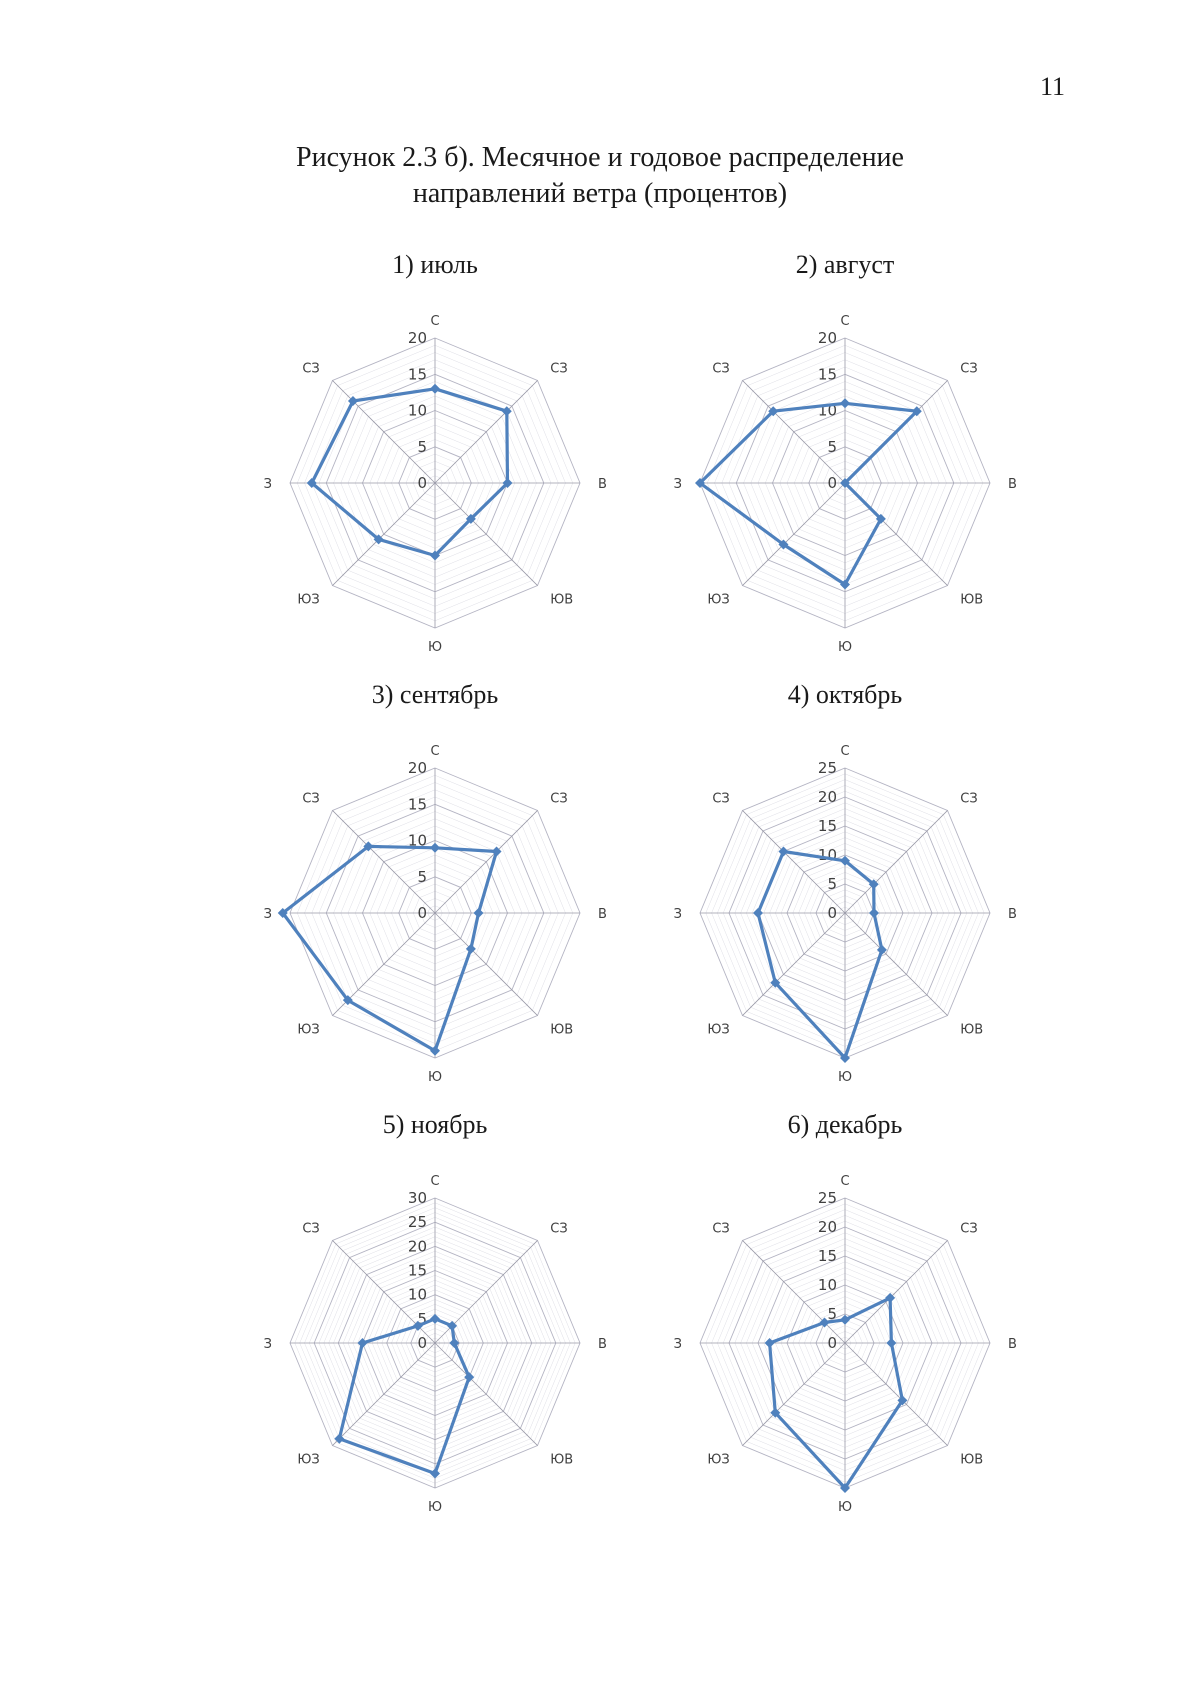 The height and width of the screenshot is (1698, 1200). What do you see at coordinates (417, 1222) in the screenshot?
I see `tick-label: 25` at bounding box center [417, 1222].